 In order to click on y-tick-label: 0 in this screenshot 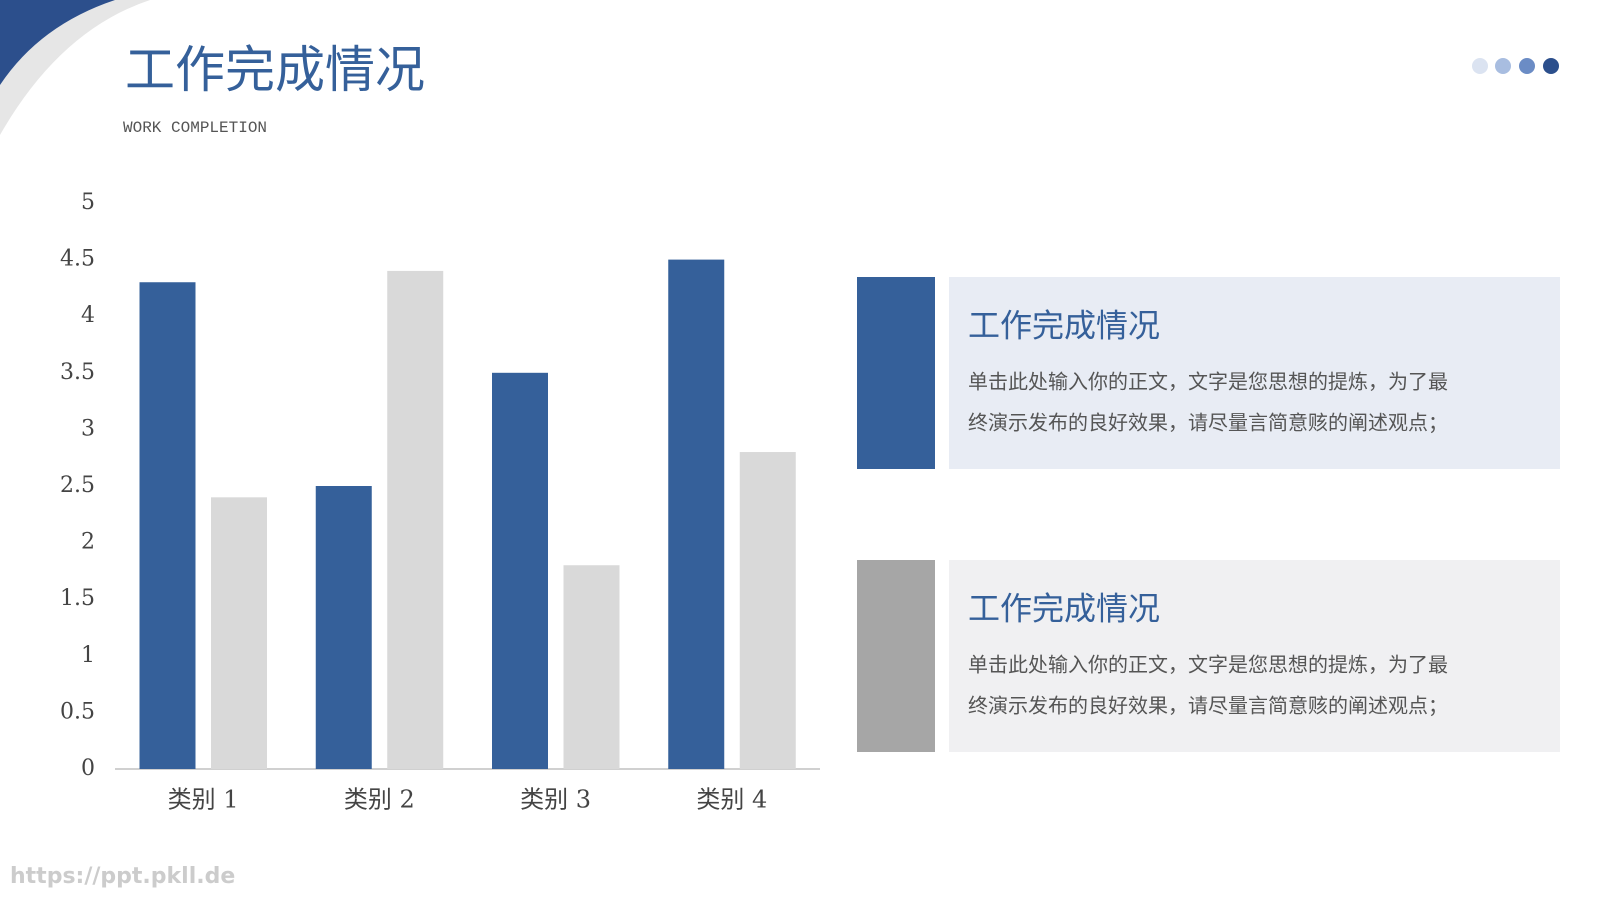, I will do `click(88, 768)`.